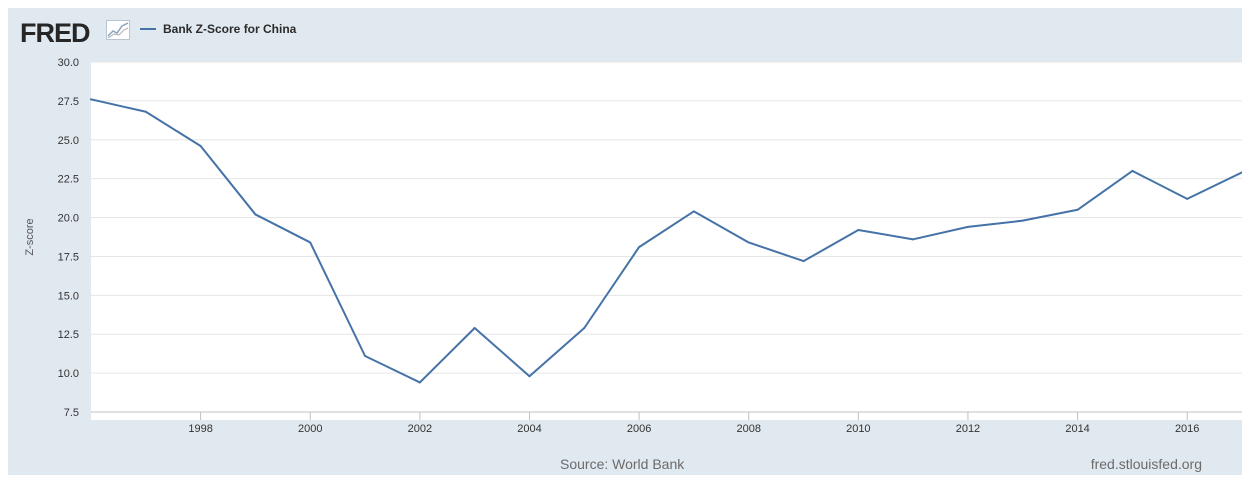 The width and height of the screenshot is (1250, 483). I want to click on x-tick-label: 2012, so click(968, 429).